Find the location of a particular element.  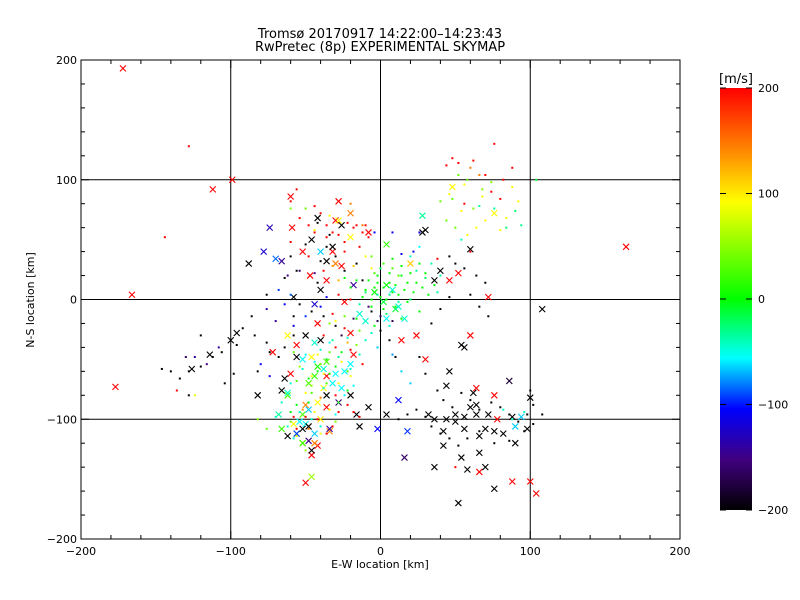

x-tick-label: −200 is located at coordinates (81, 551).